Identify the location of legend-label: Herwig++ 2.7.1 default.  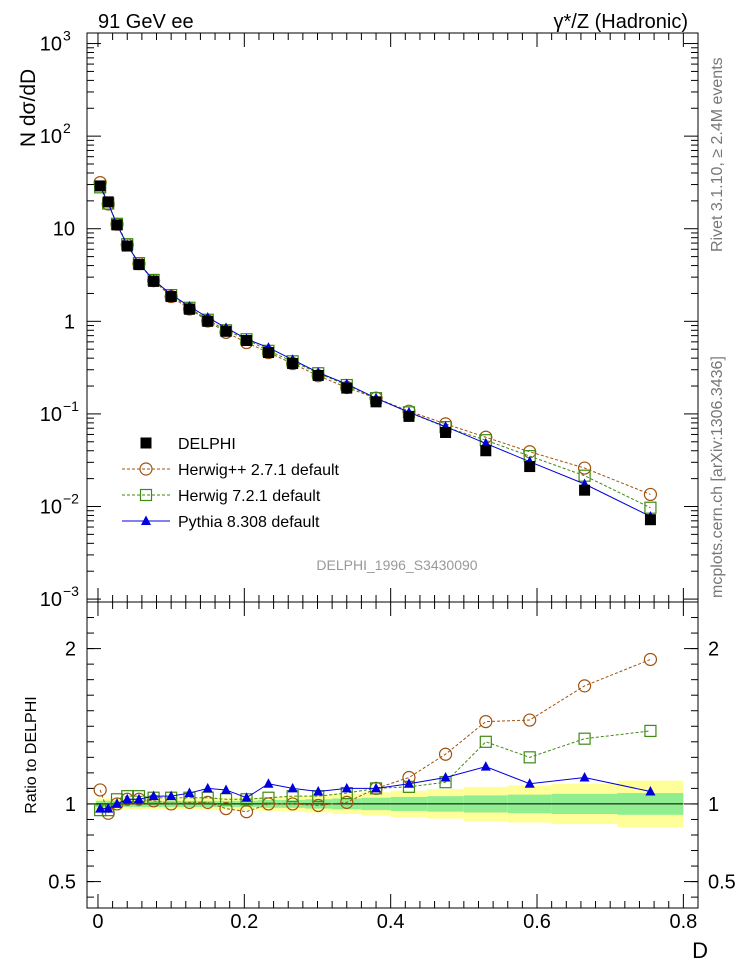
(259, 470).